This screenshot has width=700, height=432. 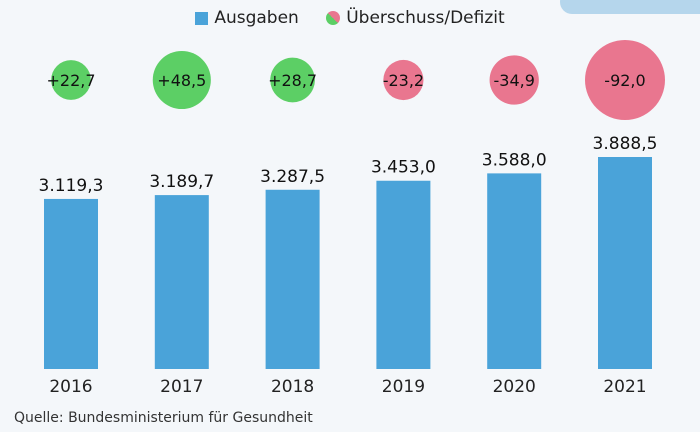 I want to click on bubble-2021, so click(x=625, y=80).